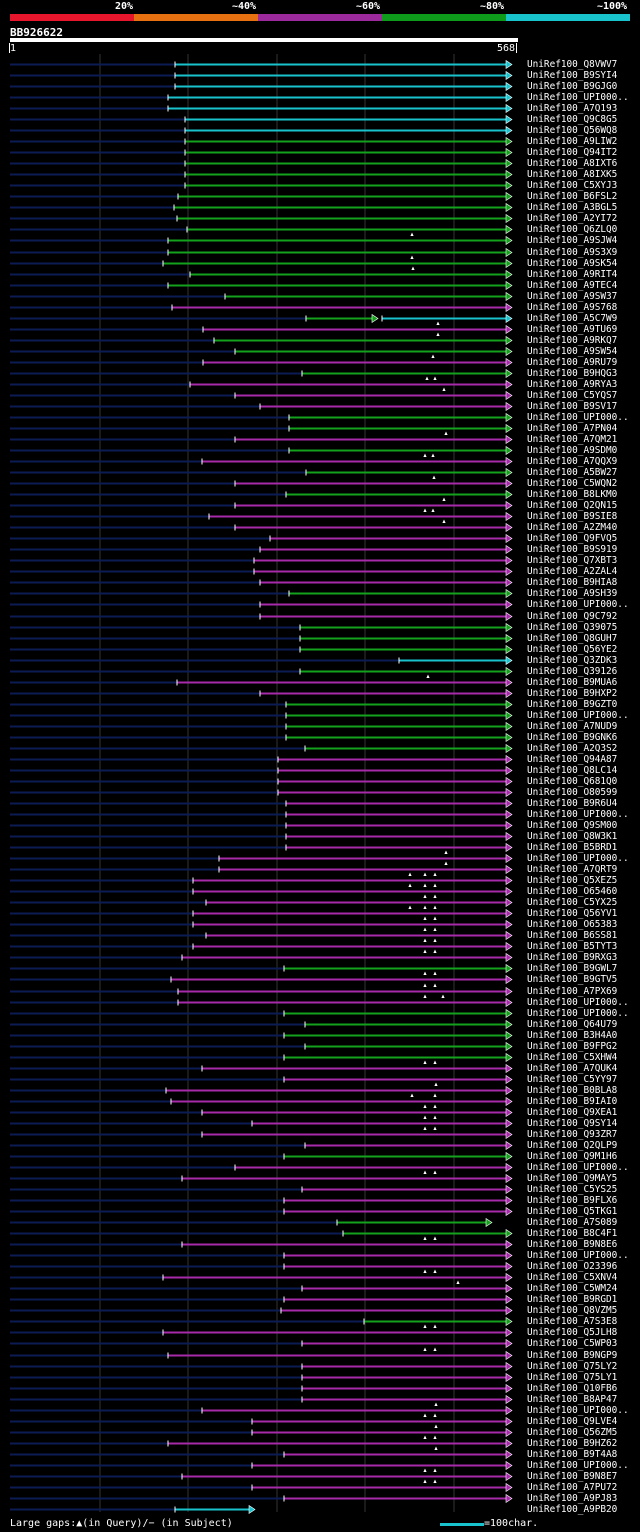  What do you see at coordinates (572, 450) in the screenshot?
I see `hit-label: UniRef100_A9SDM0` at bounding box center [572, 450].